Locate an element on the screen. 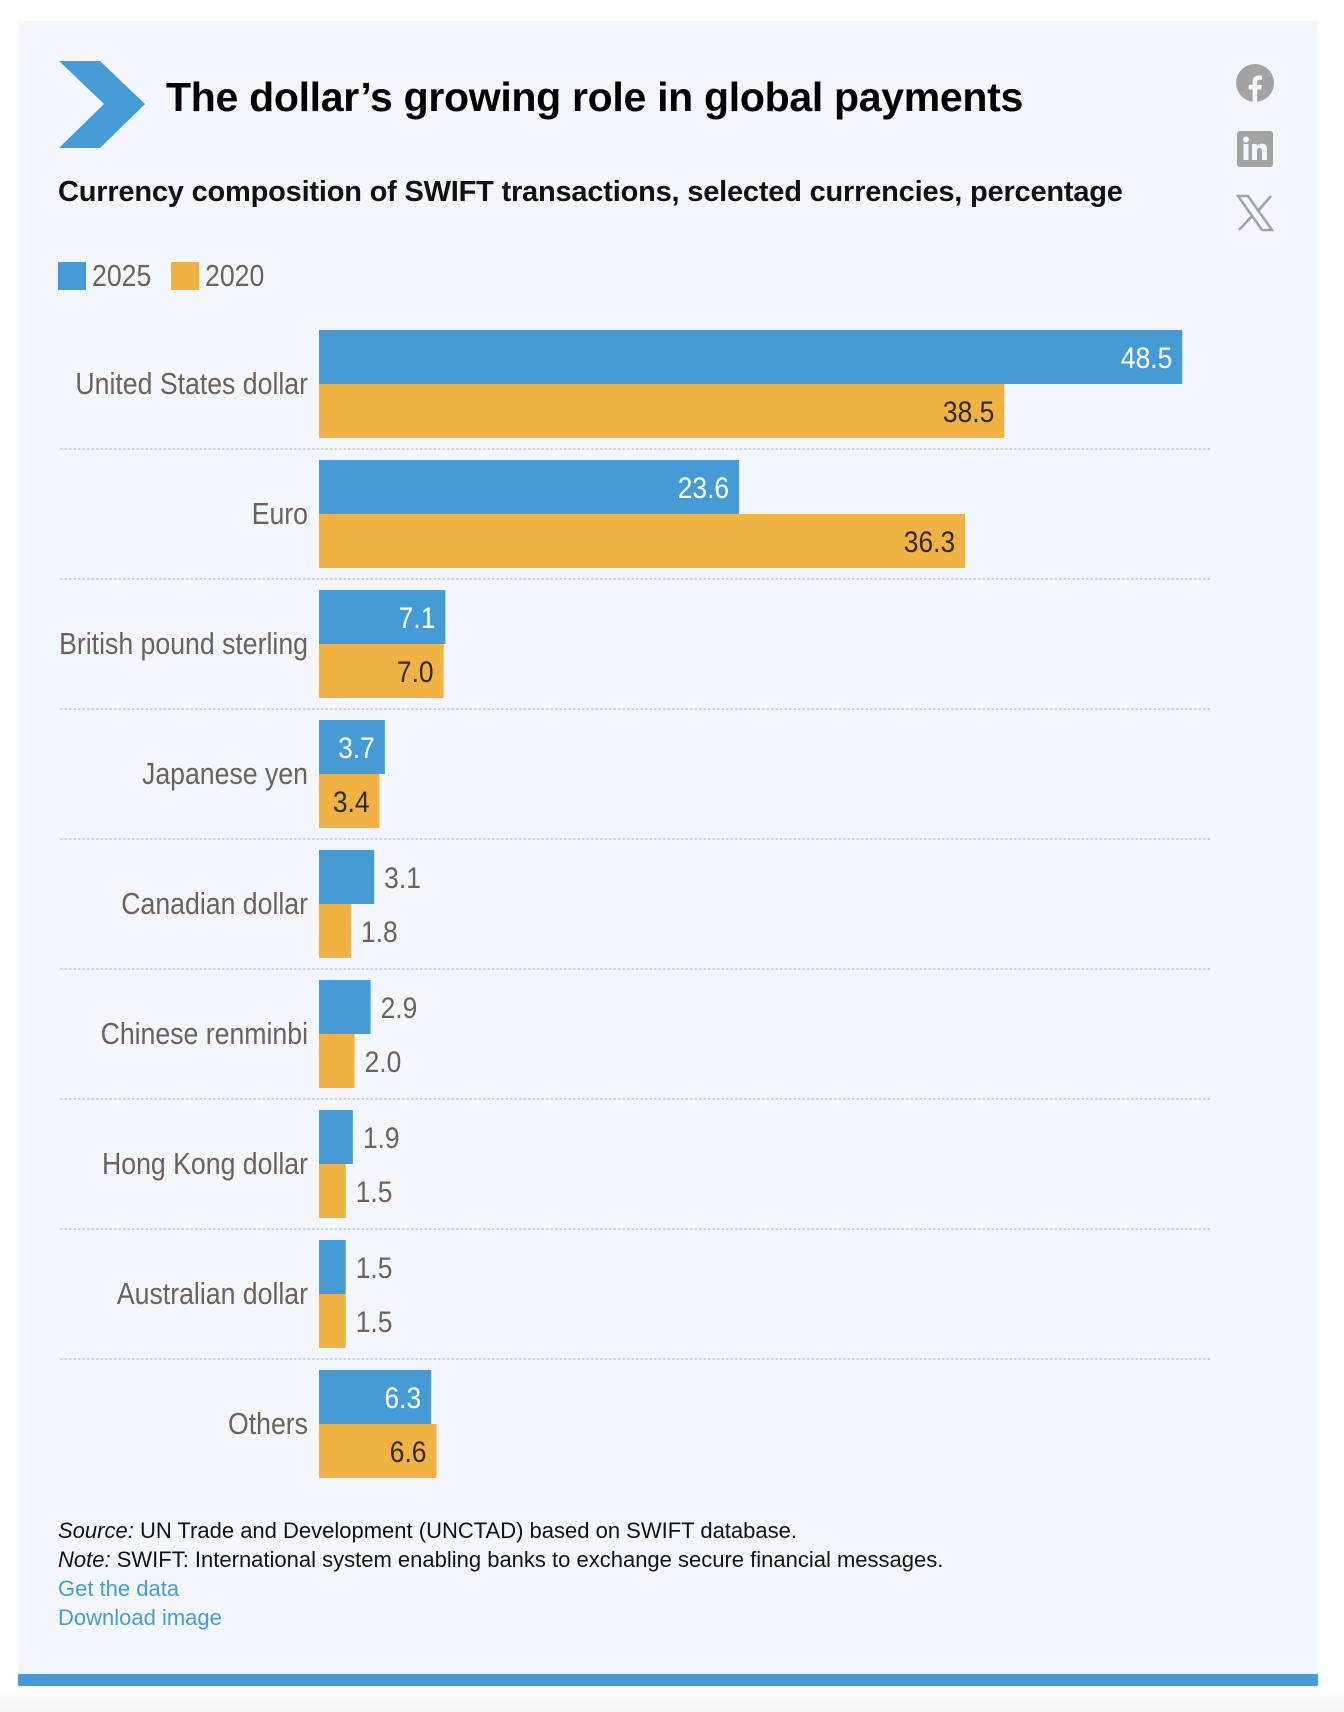  category-label-chinese-renminbi: Chinese renminbi is located at coordinates (204, 1034).